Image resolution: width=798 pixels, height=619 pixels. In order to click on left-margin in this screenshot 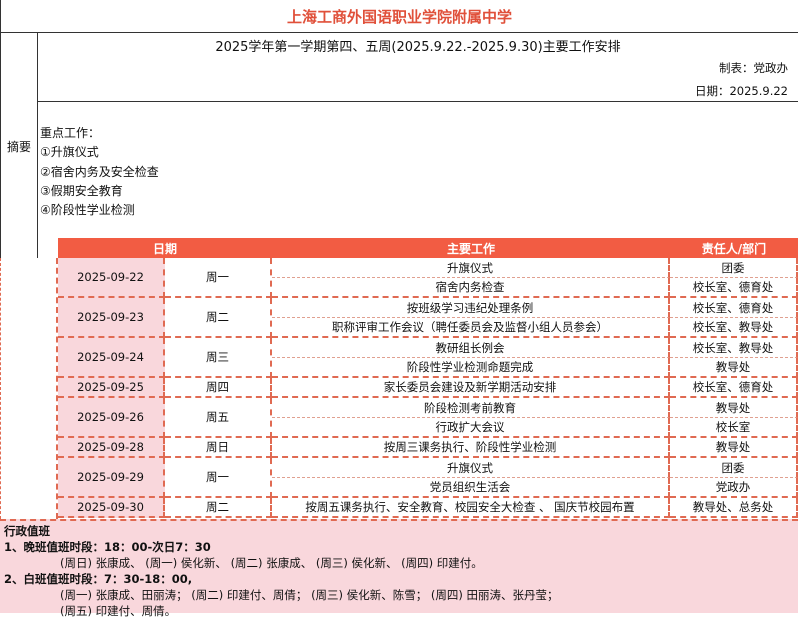, I will do `click(29, 388)`.